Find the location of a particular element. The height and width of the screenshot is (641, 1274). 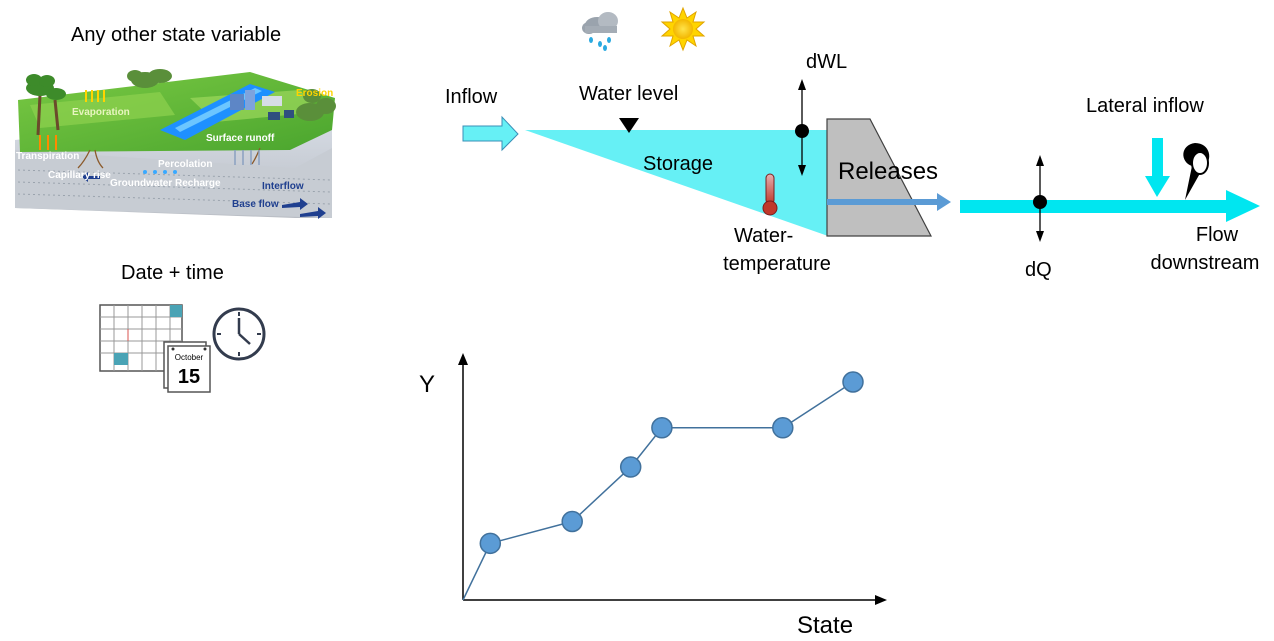

water-level-label: Water level is located at coordinates (629, 94).